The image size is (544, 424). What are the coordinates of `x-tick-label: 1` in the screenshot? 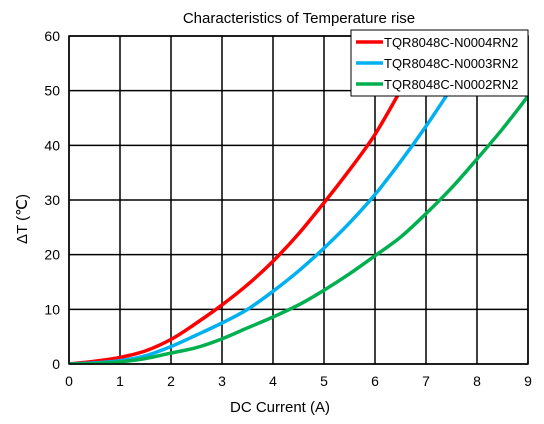 It's located at (120, 381).